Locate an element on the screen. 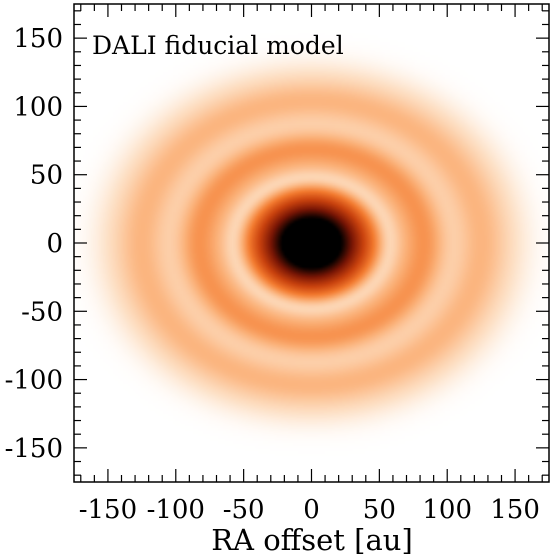 The height and width of the screenshot is (559, 556). y-tick-label: -150 is located at coordinates (34, 449).